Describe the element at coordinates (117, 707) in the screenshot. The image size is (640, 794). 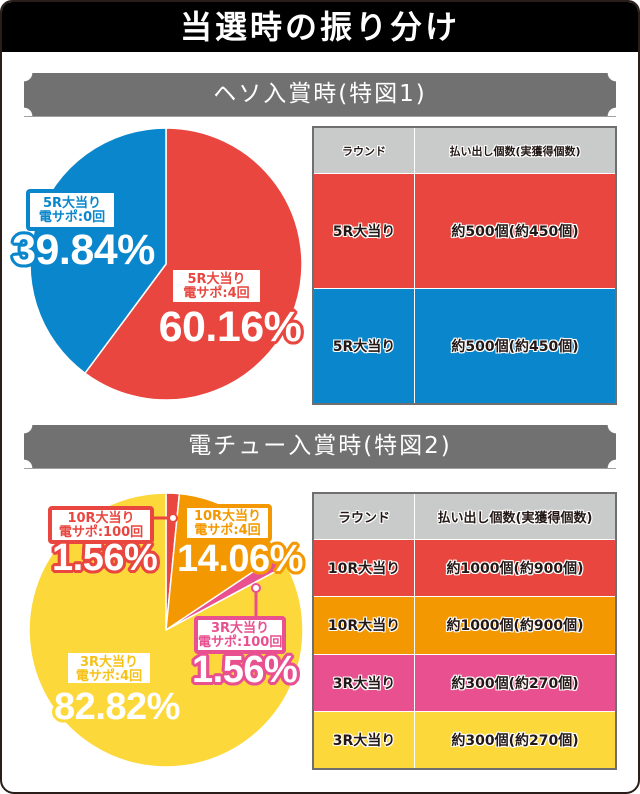
I see `pie-label-percent: 82.82%` at that location.